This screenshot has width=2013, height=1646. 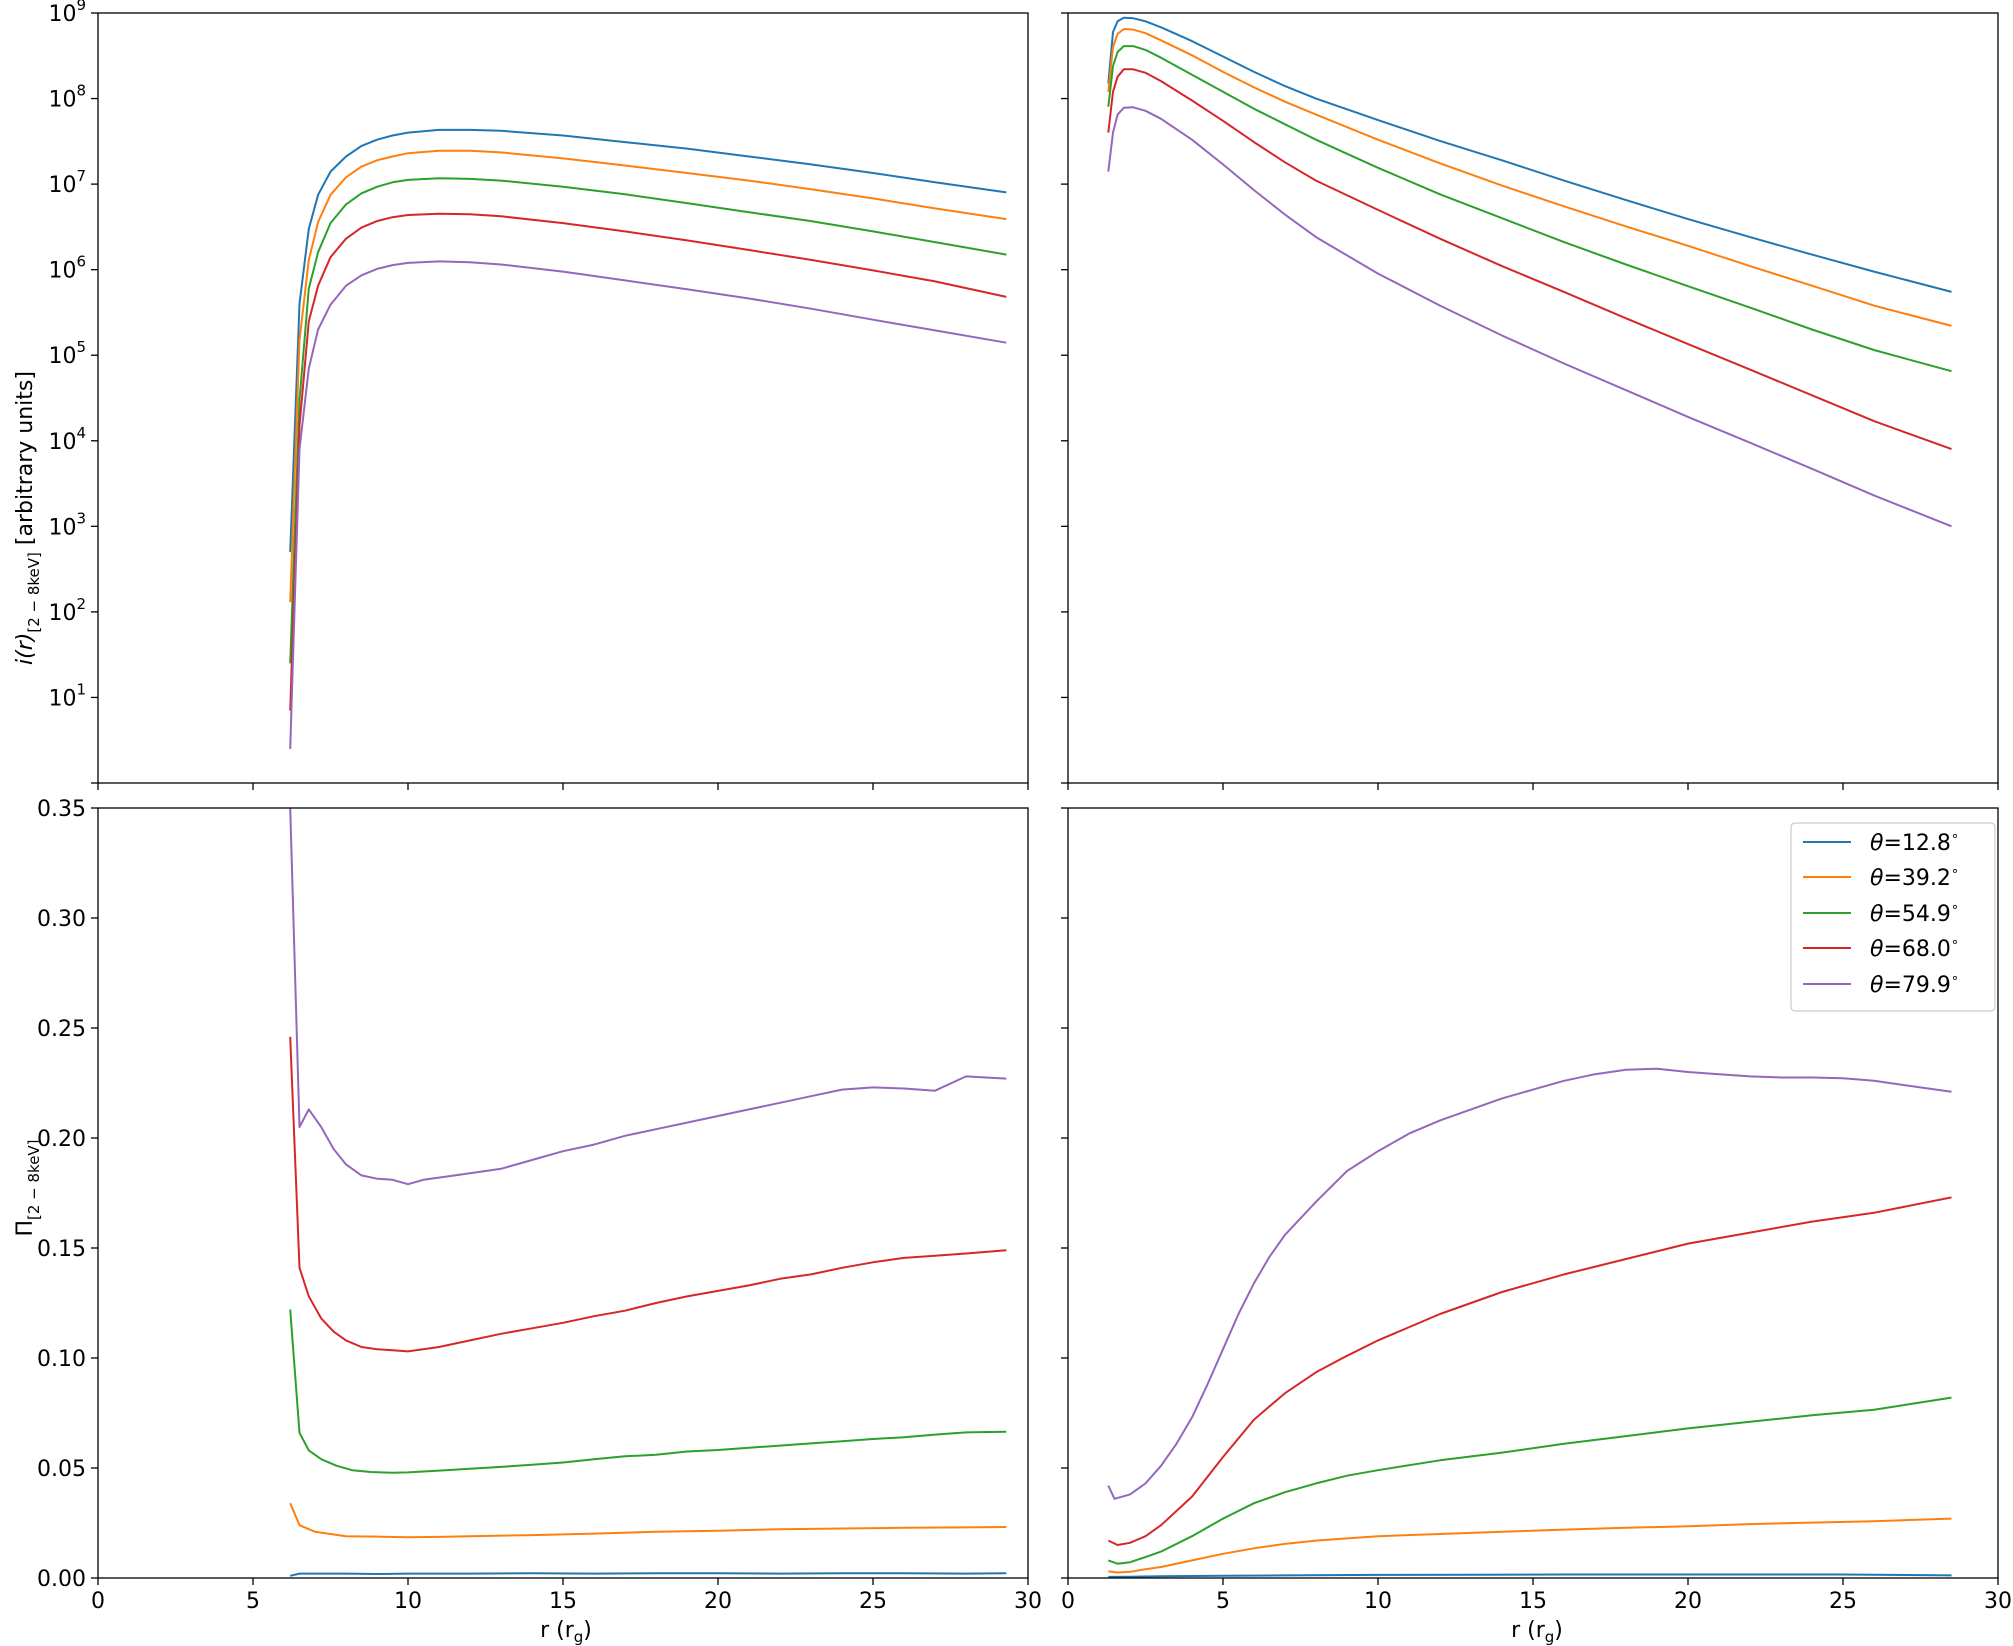 I want to click on ylabel-polarization: Π[2 − 8keV], so click(x=28, y=1187).